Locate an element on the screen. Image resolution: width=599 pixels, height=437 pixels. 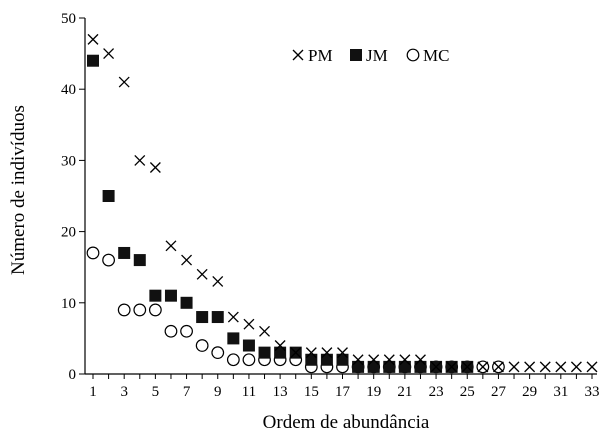
y-tick-label: 30 is located at coordinates (68, 161).